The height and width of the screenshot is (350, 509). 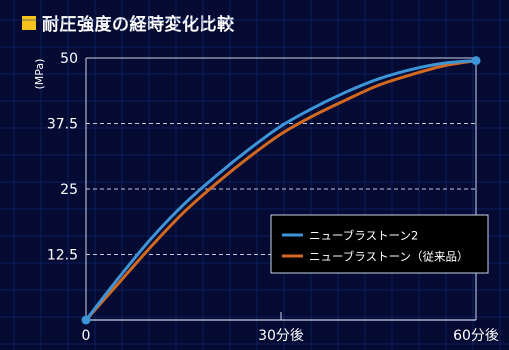 What do you see at coordinates (69, 59) in the screenshot?
I see `y-tick-label: 50` at bounding box center [69, 59].